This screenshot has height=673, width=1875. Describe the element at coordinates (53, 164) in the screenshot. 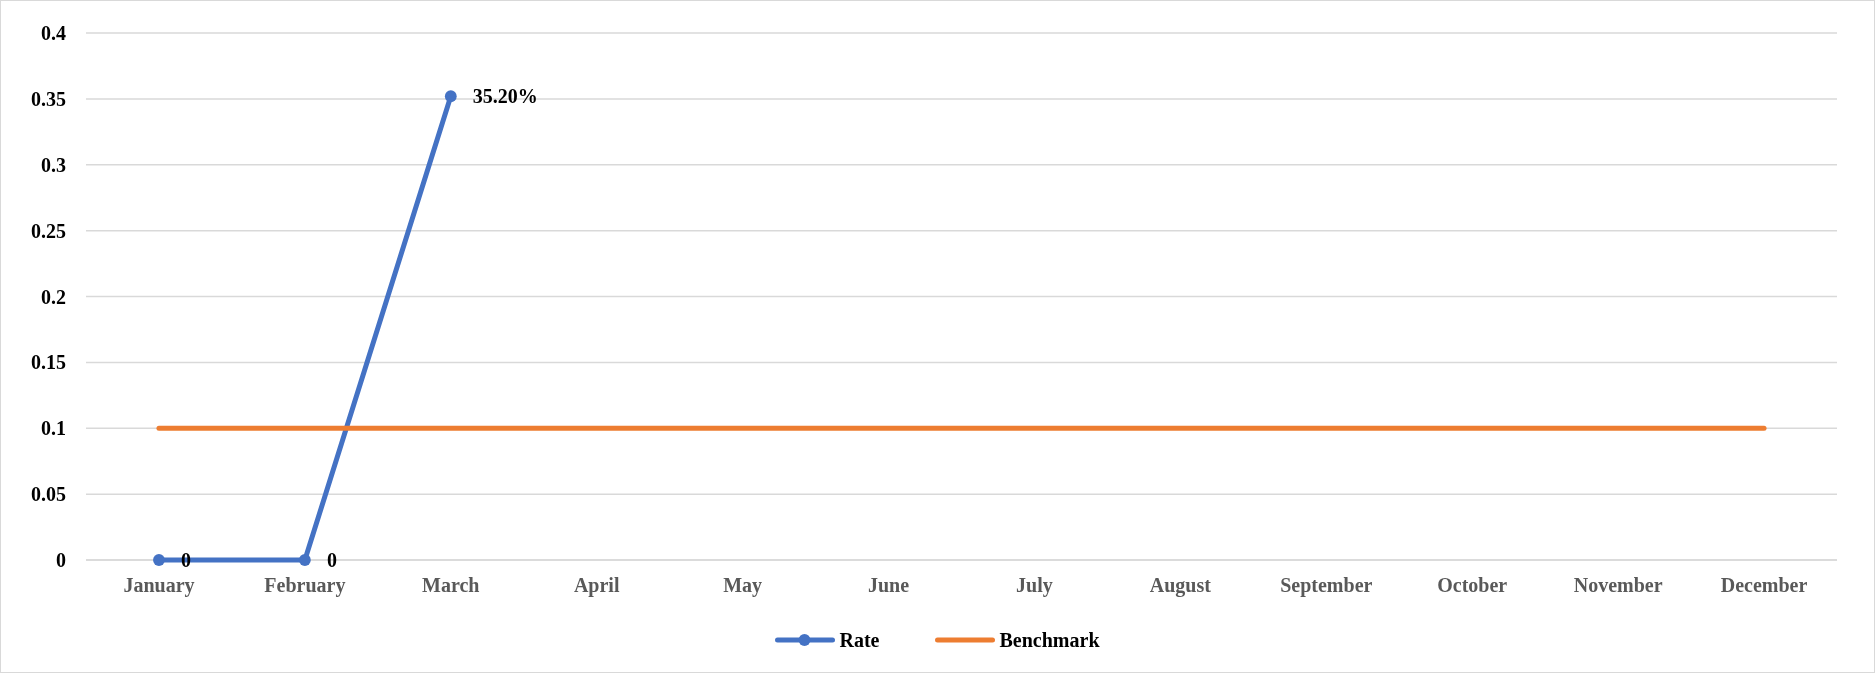

I see `y-tick-label: 0.3` at that location.